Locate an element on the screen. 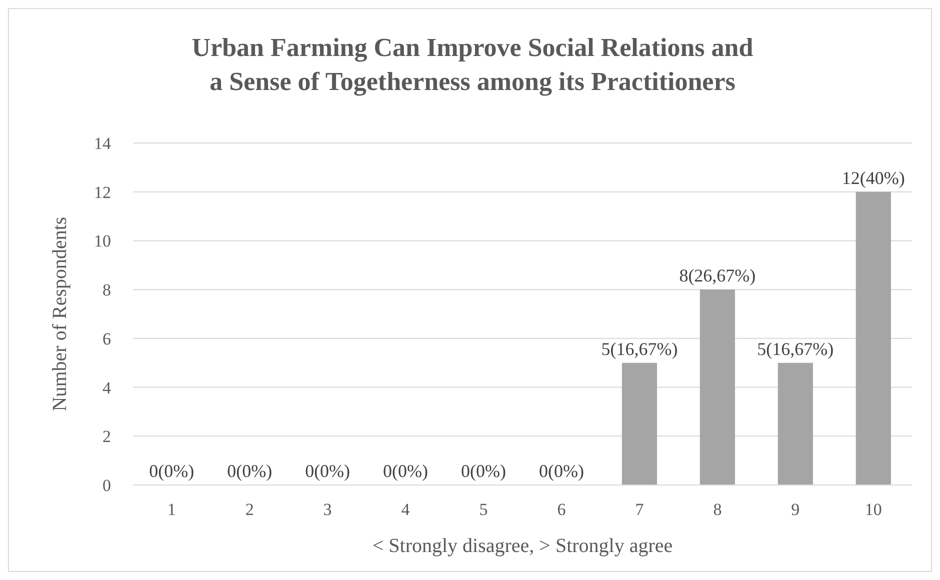  x-tick-label: 9 is located at coordinates (795, 509).